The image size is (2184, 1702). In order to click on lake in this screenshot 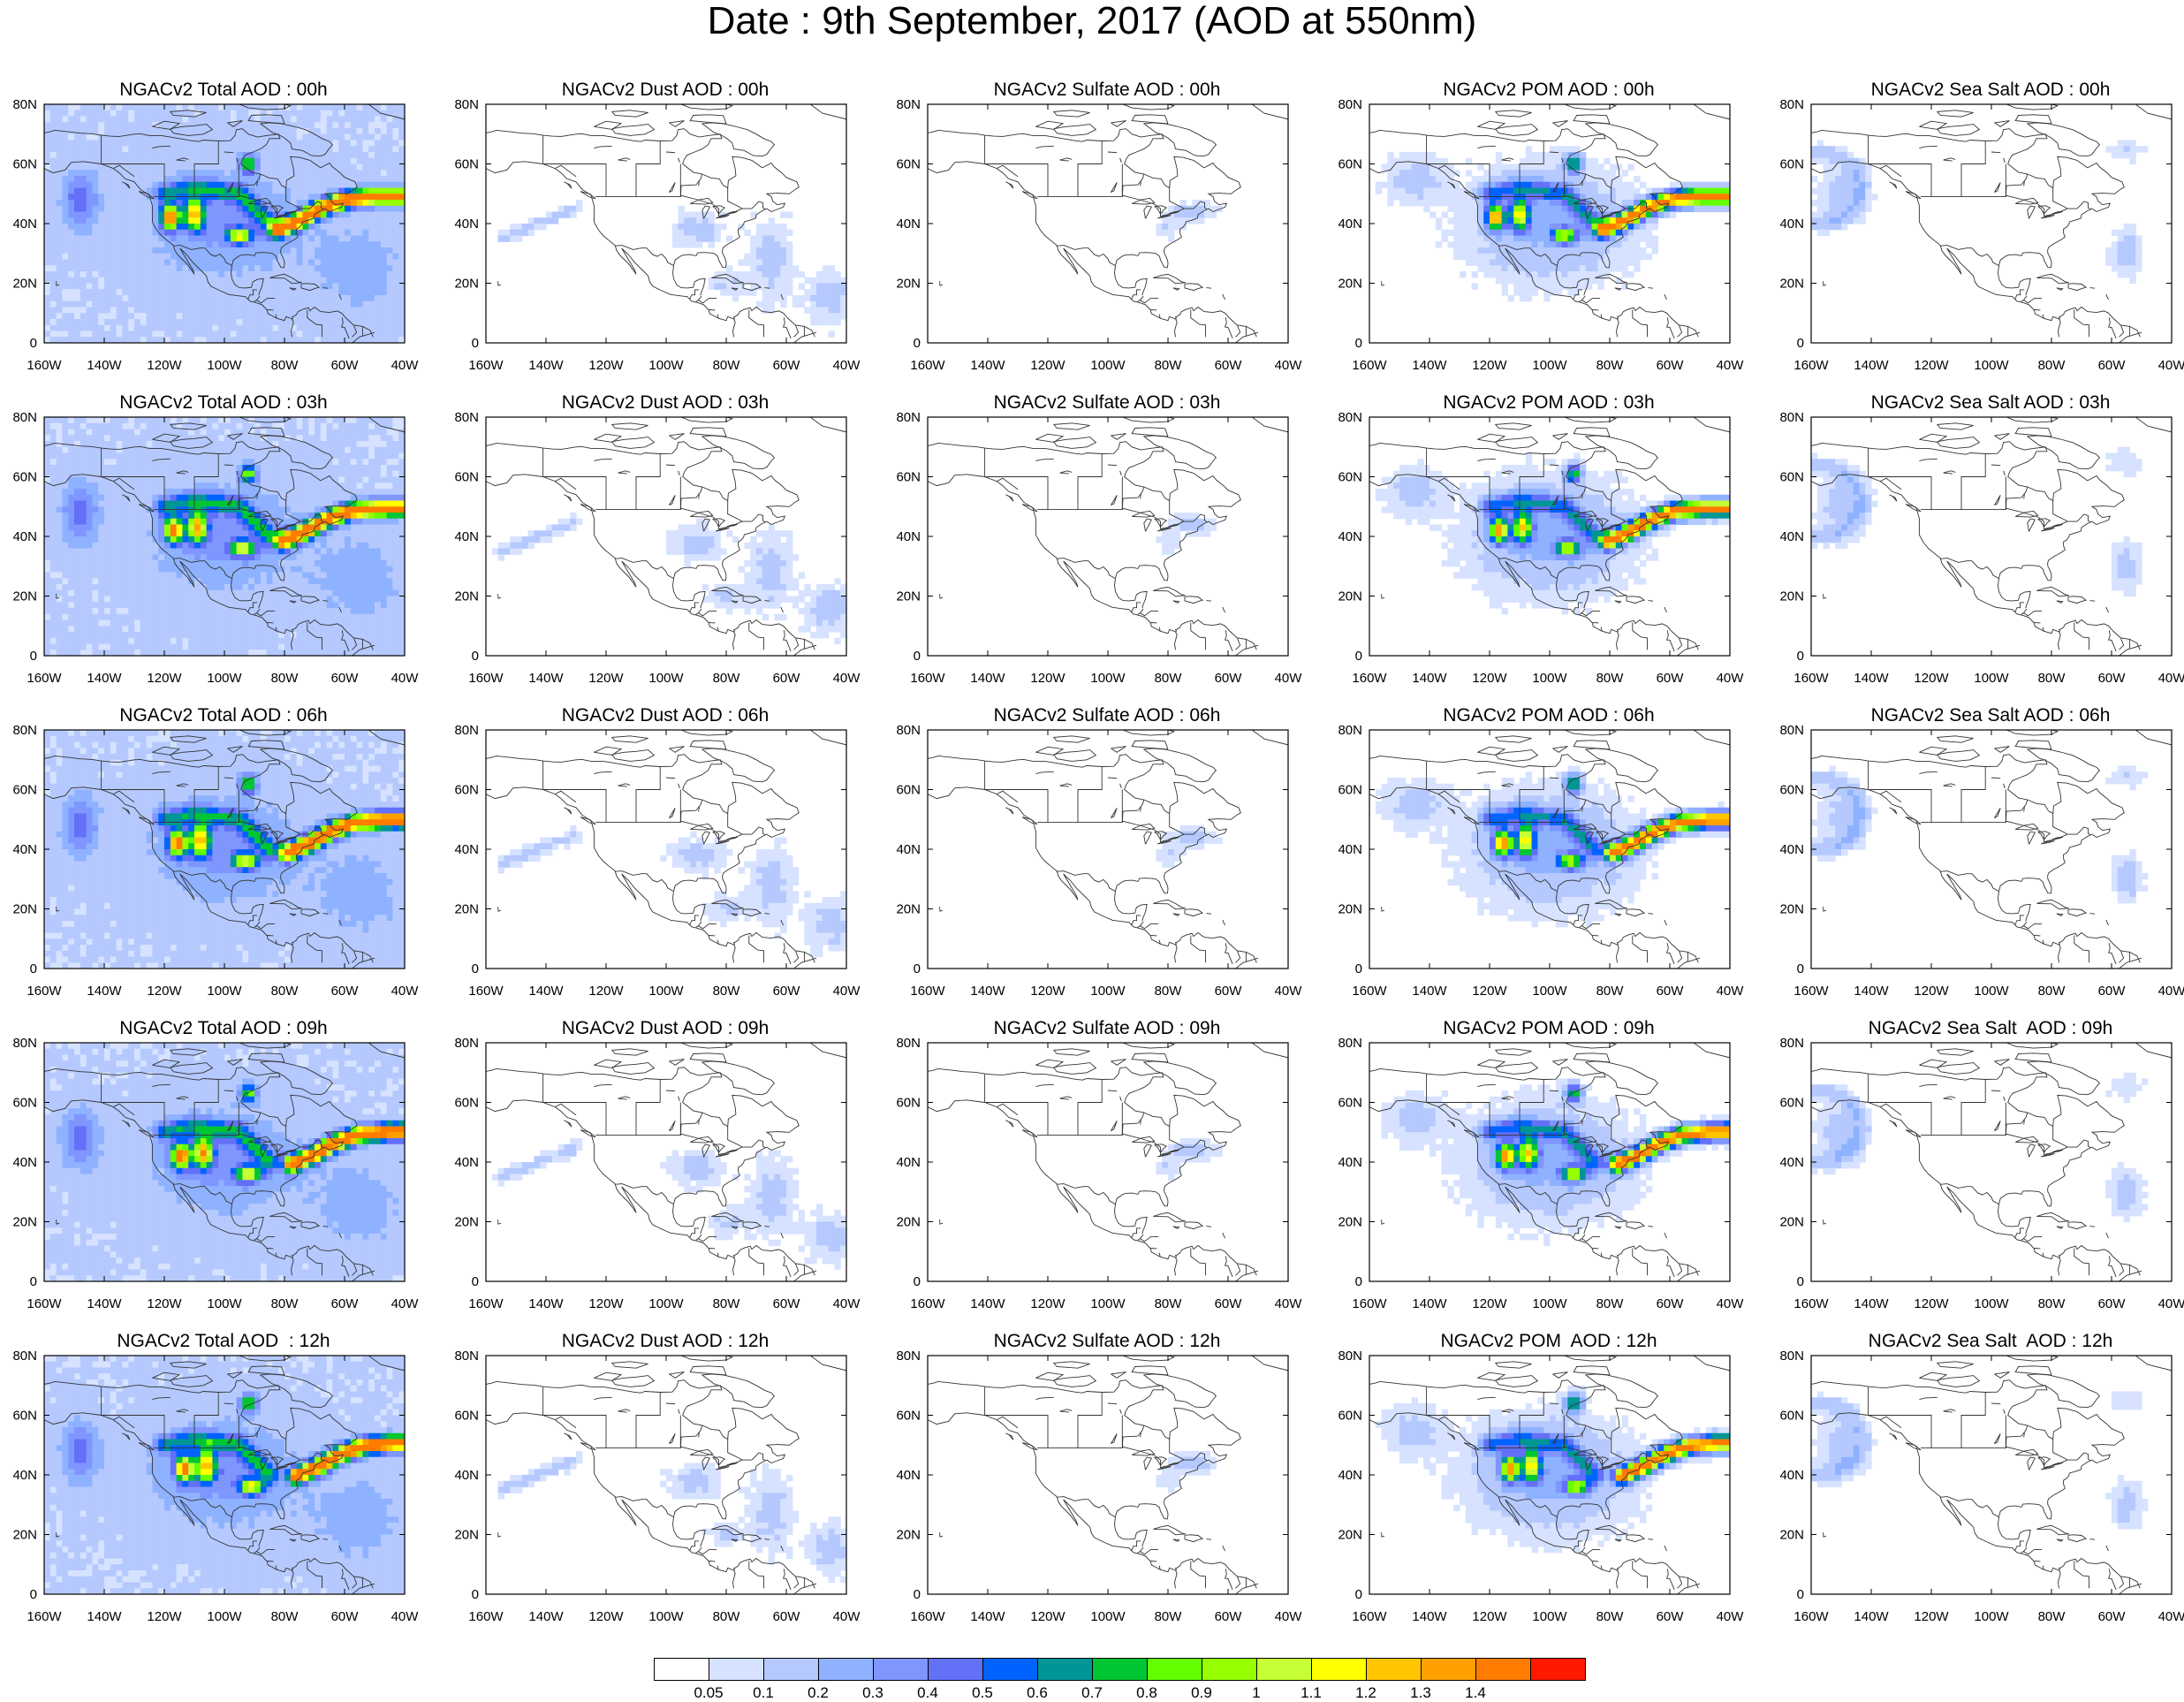, I will do `click(290, 213)`.